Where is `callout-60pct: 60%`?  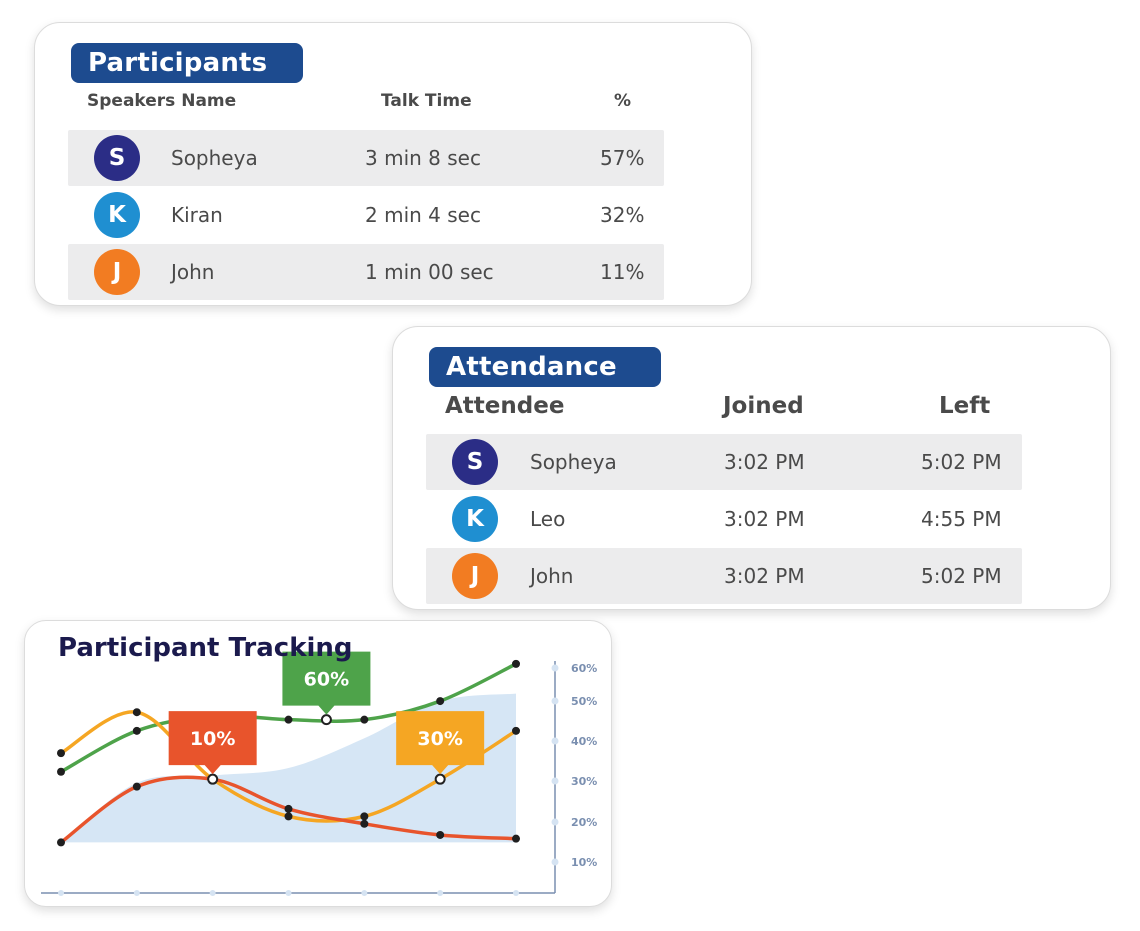 callout-60pct: 60% is located at coordinates (326, 683).